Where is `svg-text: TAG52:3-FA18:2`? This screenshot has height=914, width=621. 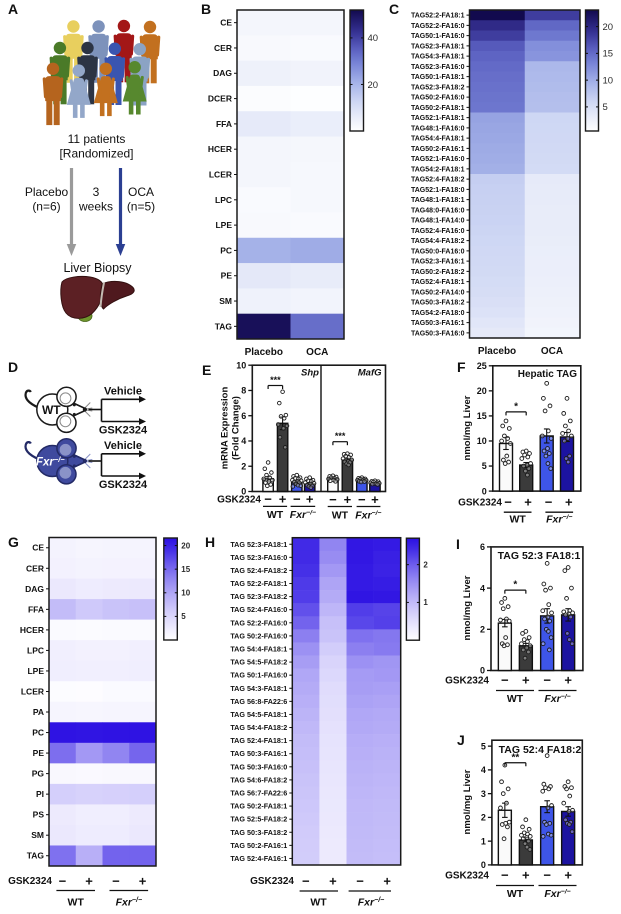
svg-text: TAG52:3-FA18:2 is located at coordinates (438, 87).